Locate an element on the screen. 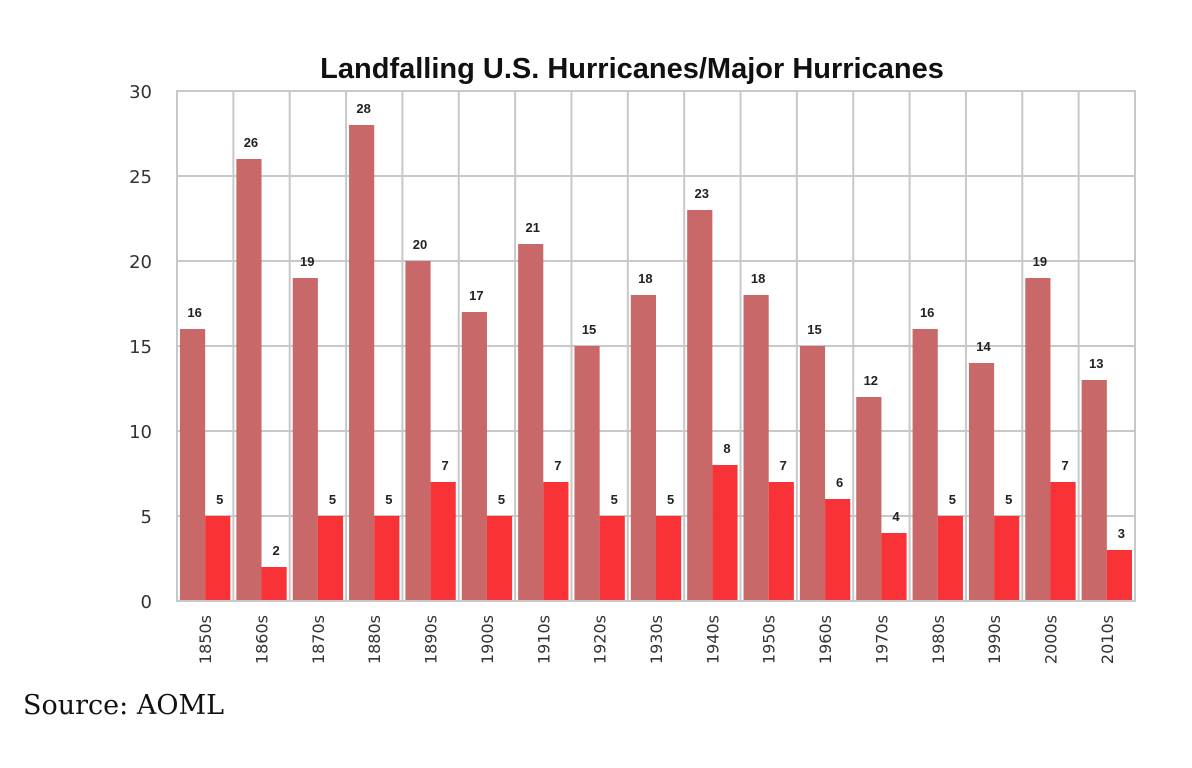 The image size is (1192, 768). data-label: 23 is located at coordinates (702, 193).